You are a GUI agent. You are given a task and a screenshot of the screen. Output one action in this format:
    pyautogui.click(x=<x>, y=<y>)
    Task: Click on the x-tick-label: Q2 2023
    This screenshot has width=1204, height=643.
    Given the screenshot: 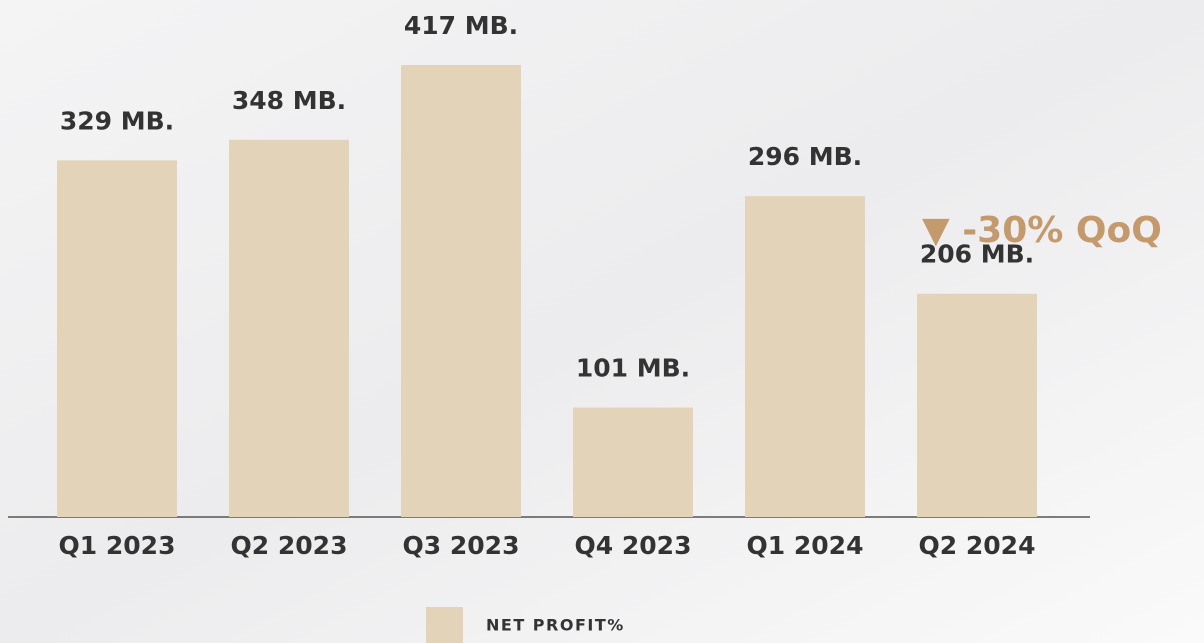 What is the action you would take?
    pyautogui.click(x=289, y=545)
    